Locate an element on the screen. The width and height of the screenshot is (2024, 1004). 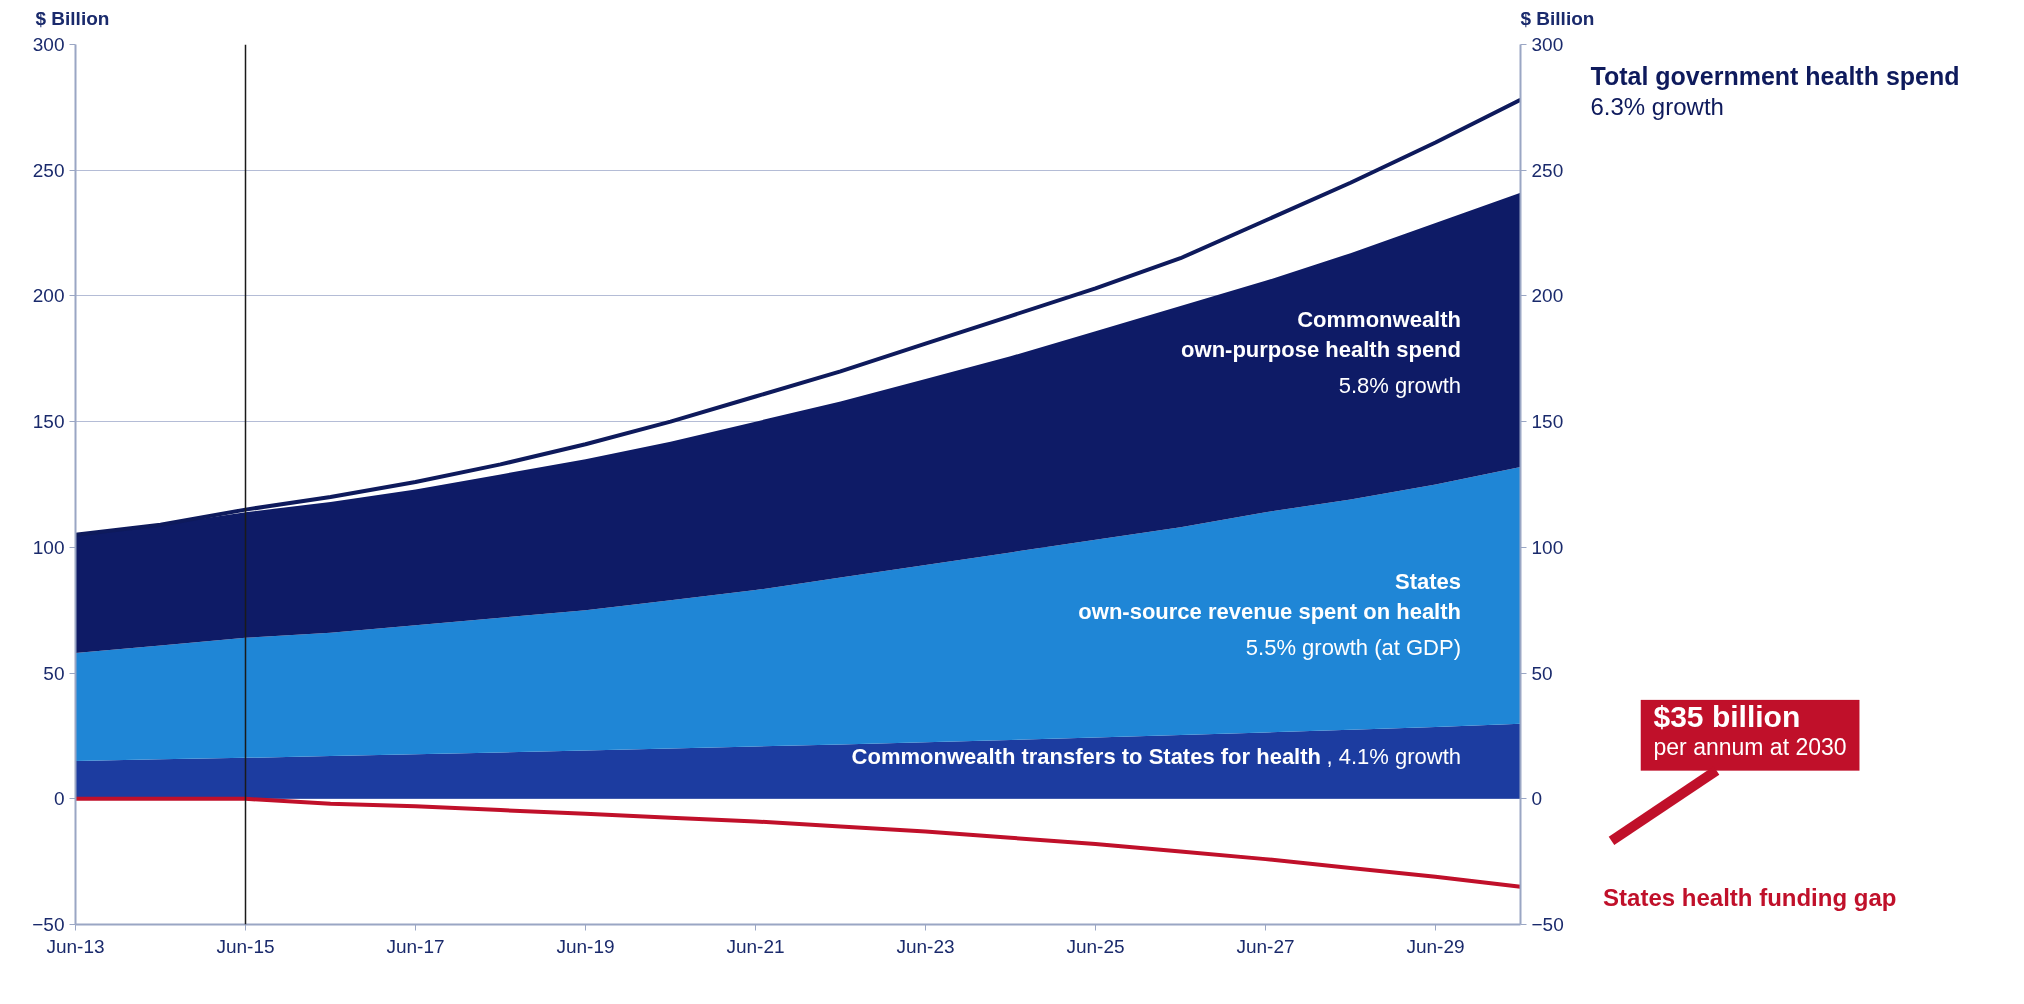
x-tick-label: Jun-19 is located at coordinates (585, 946).